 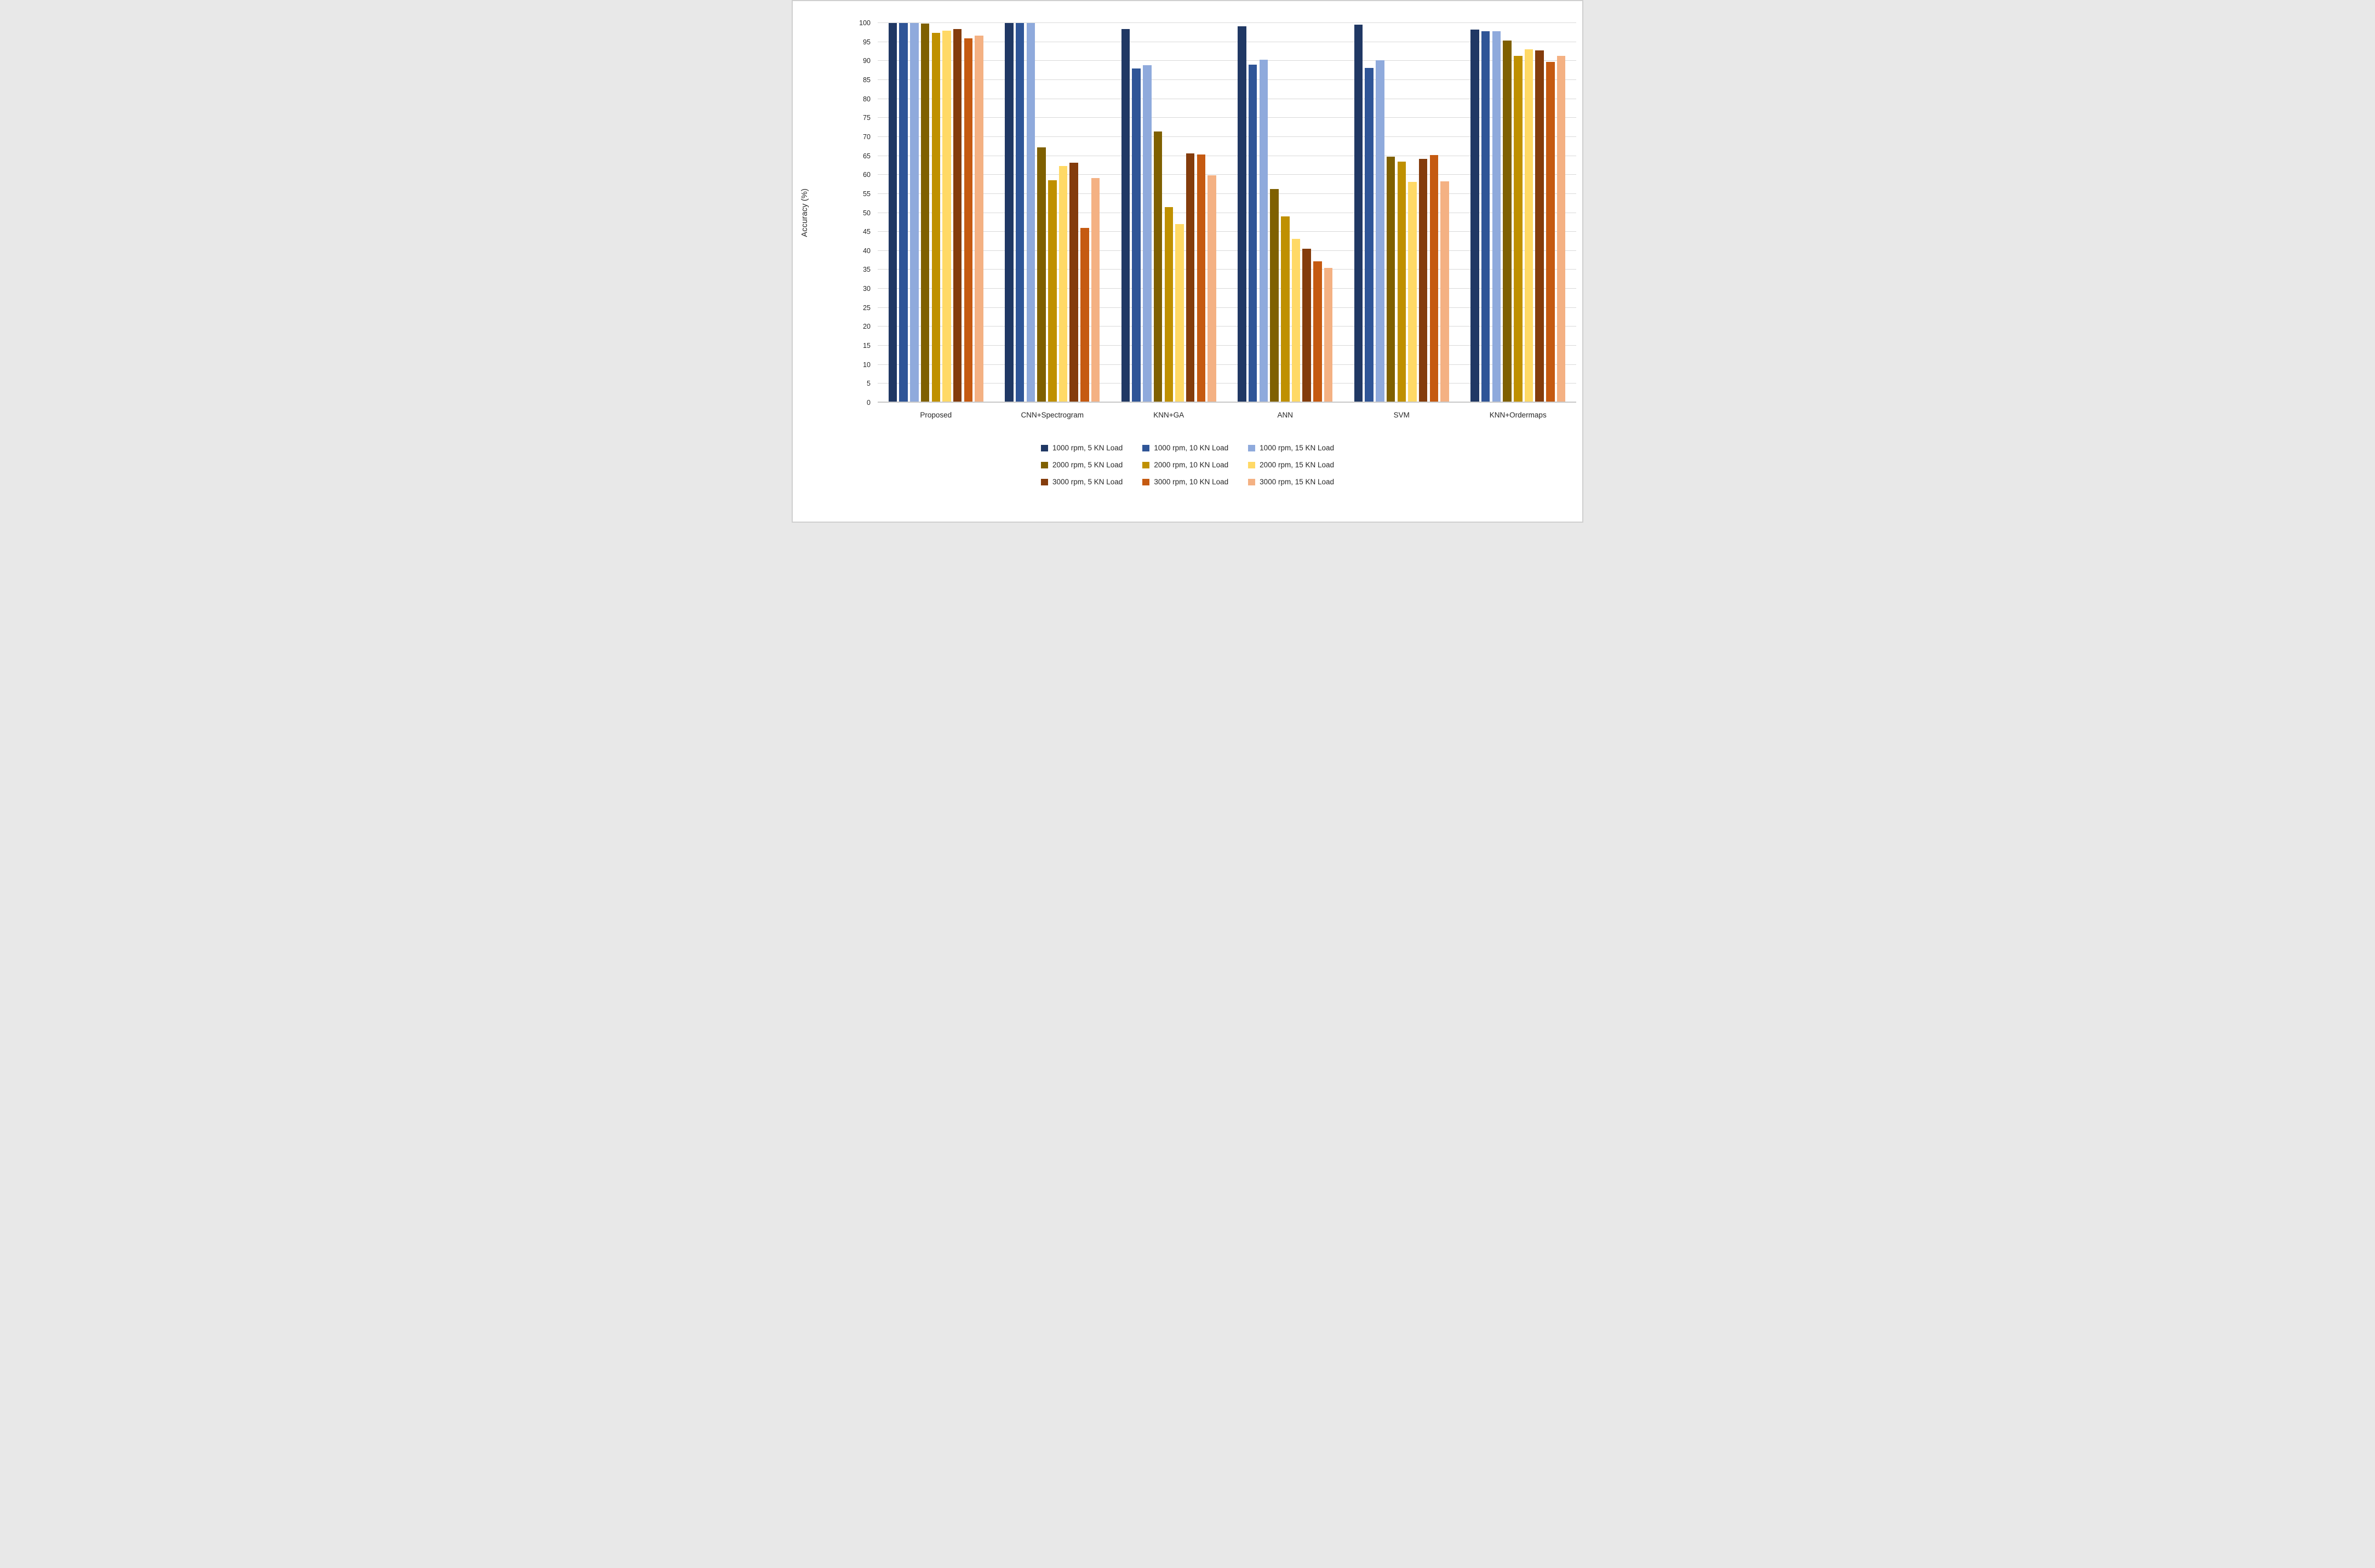 What do you see at coordinates (867, 137) in the screenshot?
I see `y-tick-label: 70` at bounding box center [867, 137].